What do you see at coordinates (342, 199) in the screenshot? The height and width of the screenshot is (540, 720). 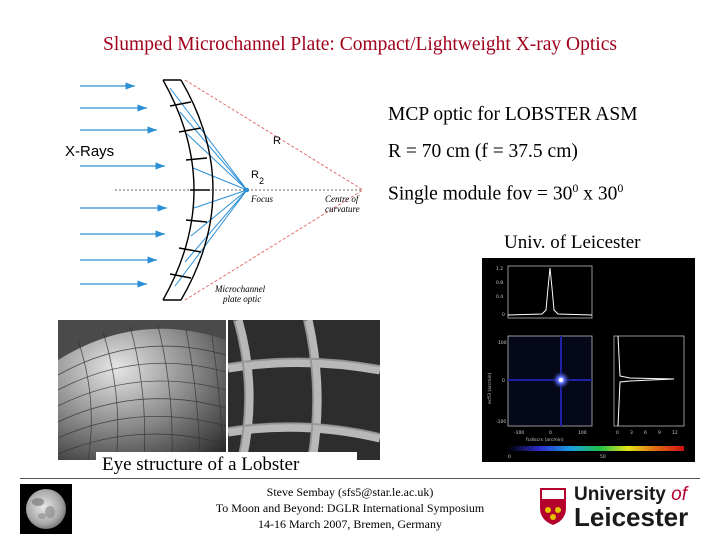 I see `centre-label-1: Centre of` at bounding box center [342, 199].